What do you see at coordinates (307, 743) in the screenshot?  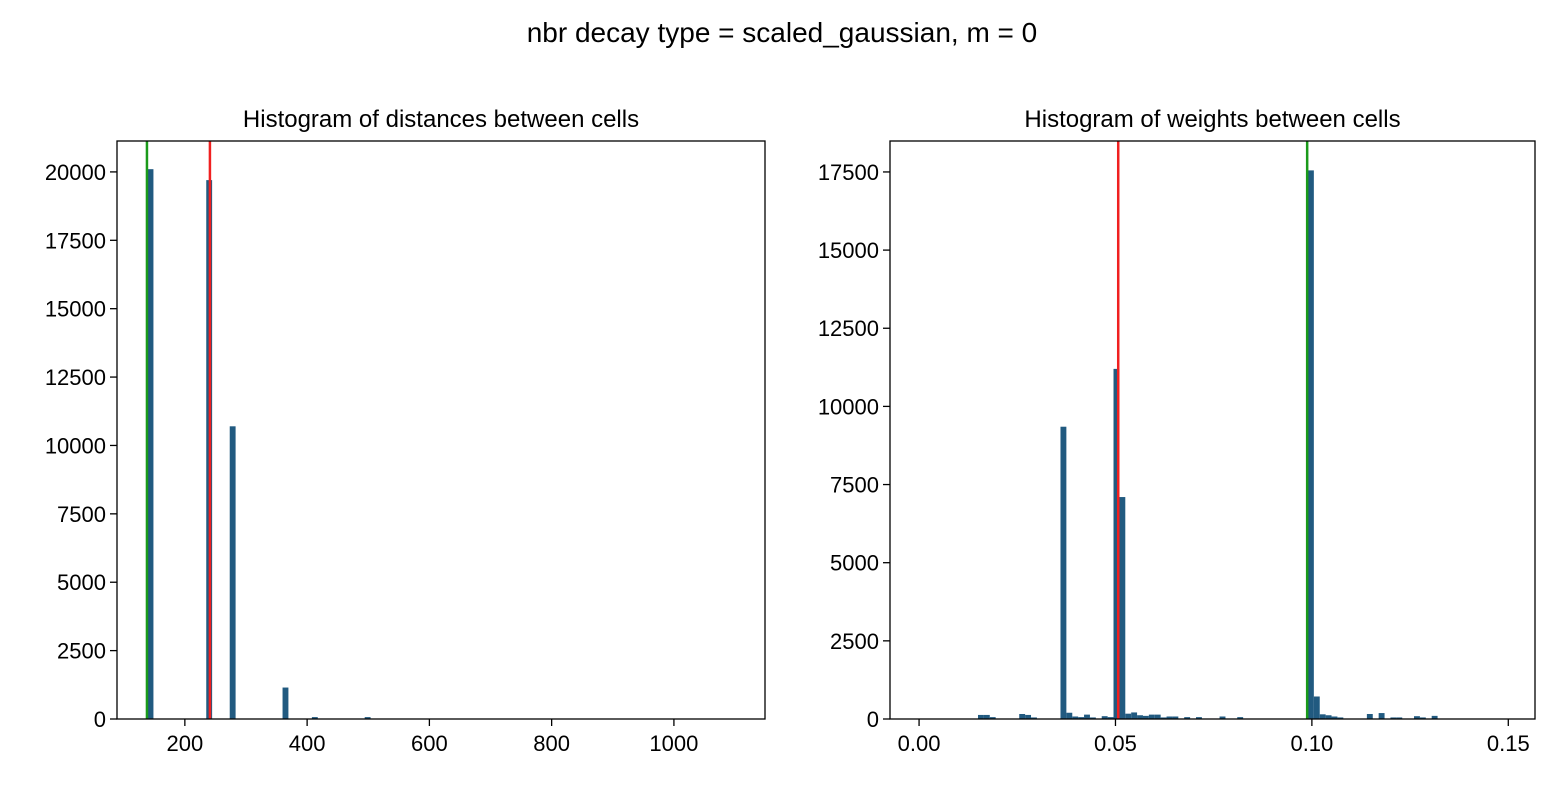 I see `x-tick-label: 400` at bounding box center [307, 743].